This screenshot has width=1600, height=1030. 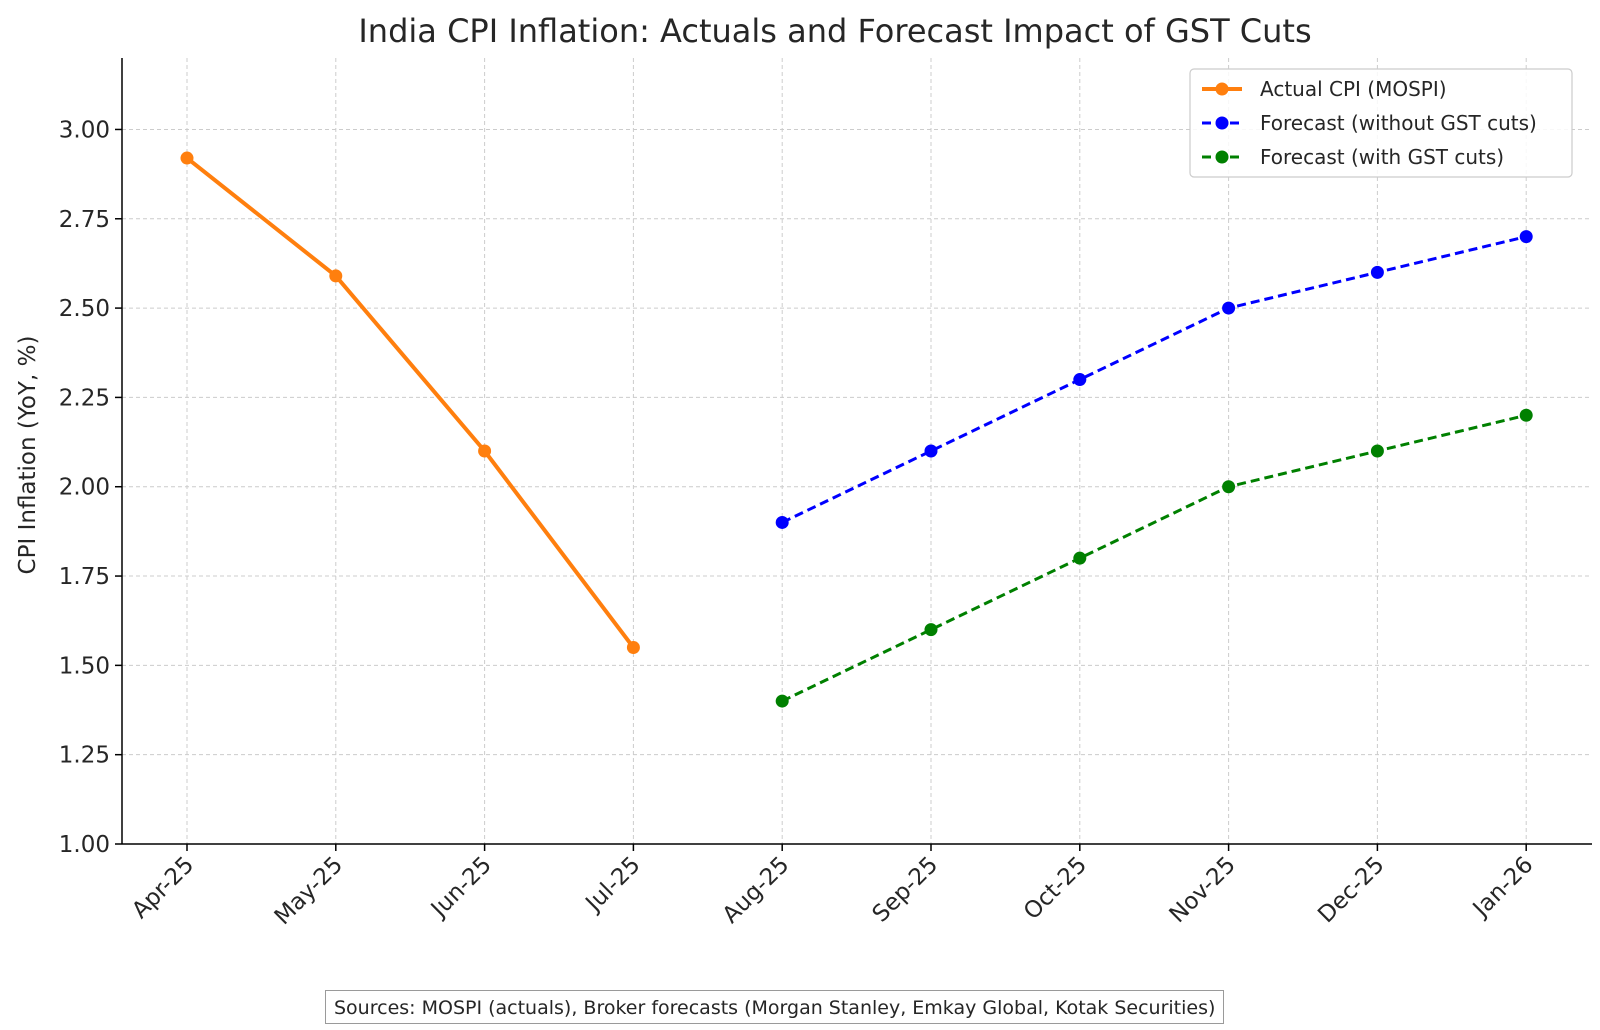 I want to click on y-tick-label: 3.00, so click(x=84, y=130).